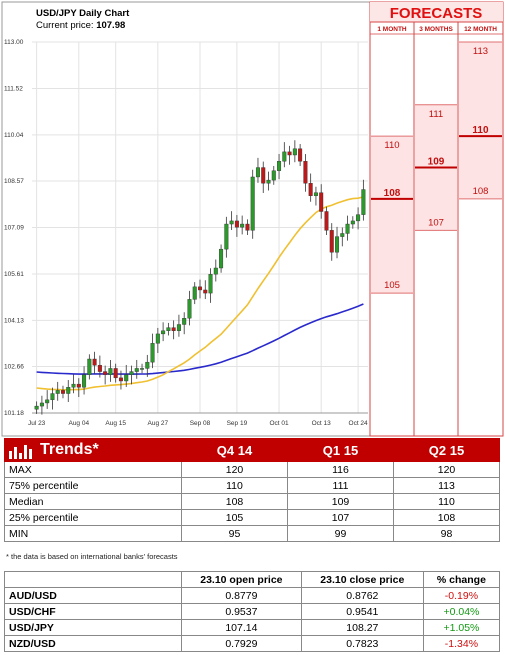  What do you see at coordinates (14, 135) in the screenshot?
I see `y-tick-label: 110.04` at bounding box center [14, 135].